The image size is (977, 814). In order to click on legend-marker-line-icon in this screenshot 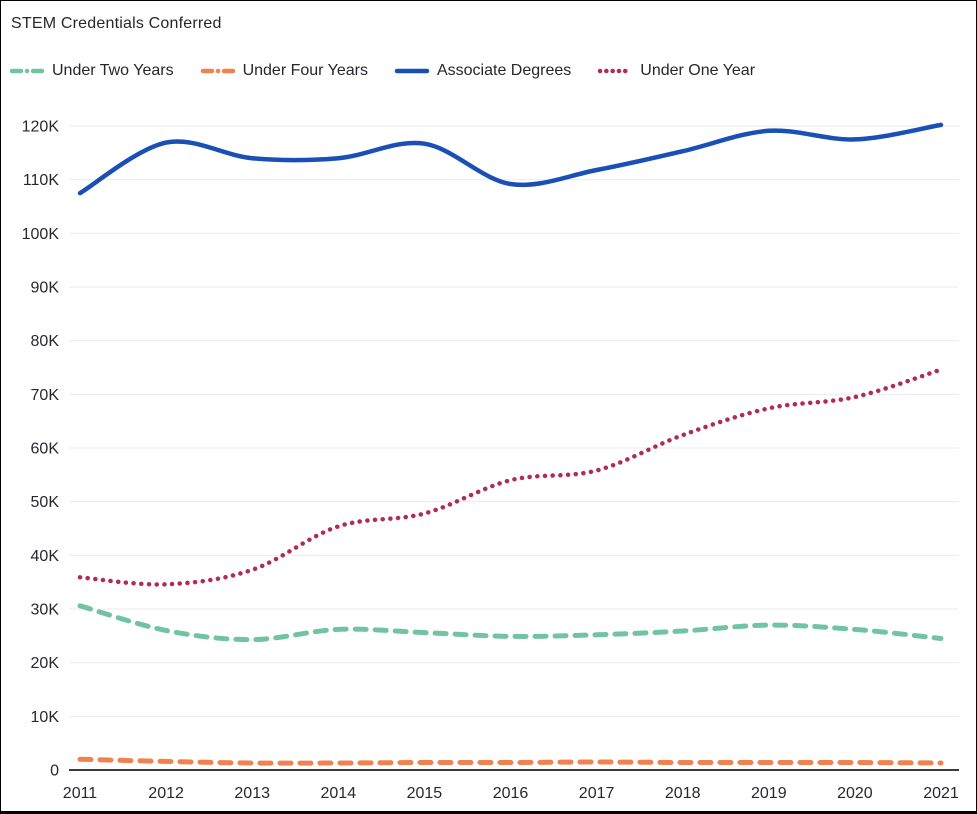, I will do `click(412, 71)`.